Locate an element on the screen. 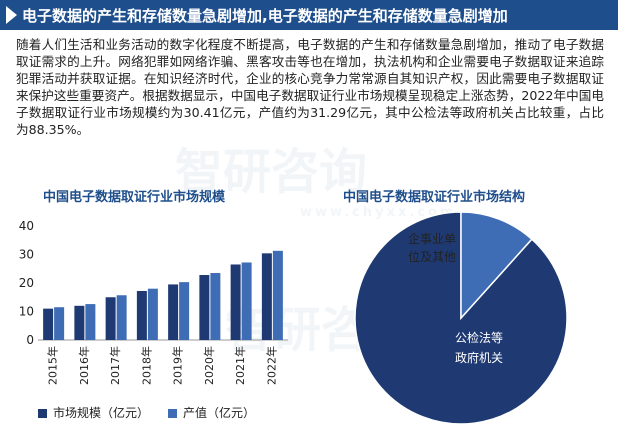 This screenshot has width=618, height=446. x-tick-label: 2015年 is located at coordinates (53, 365).